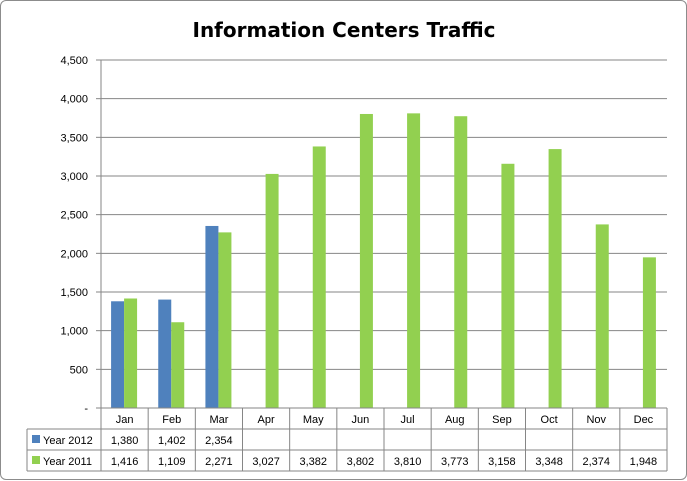 The height and width of the screenshot is (481, 687). Describe the element at coordinates (644, 420) in the screenshot. I see `x-category-label: Dec` at that location.